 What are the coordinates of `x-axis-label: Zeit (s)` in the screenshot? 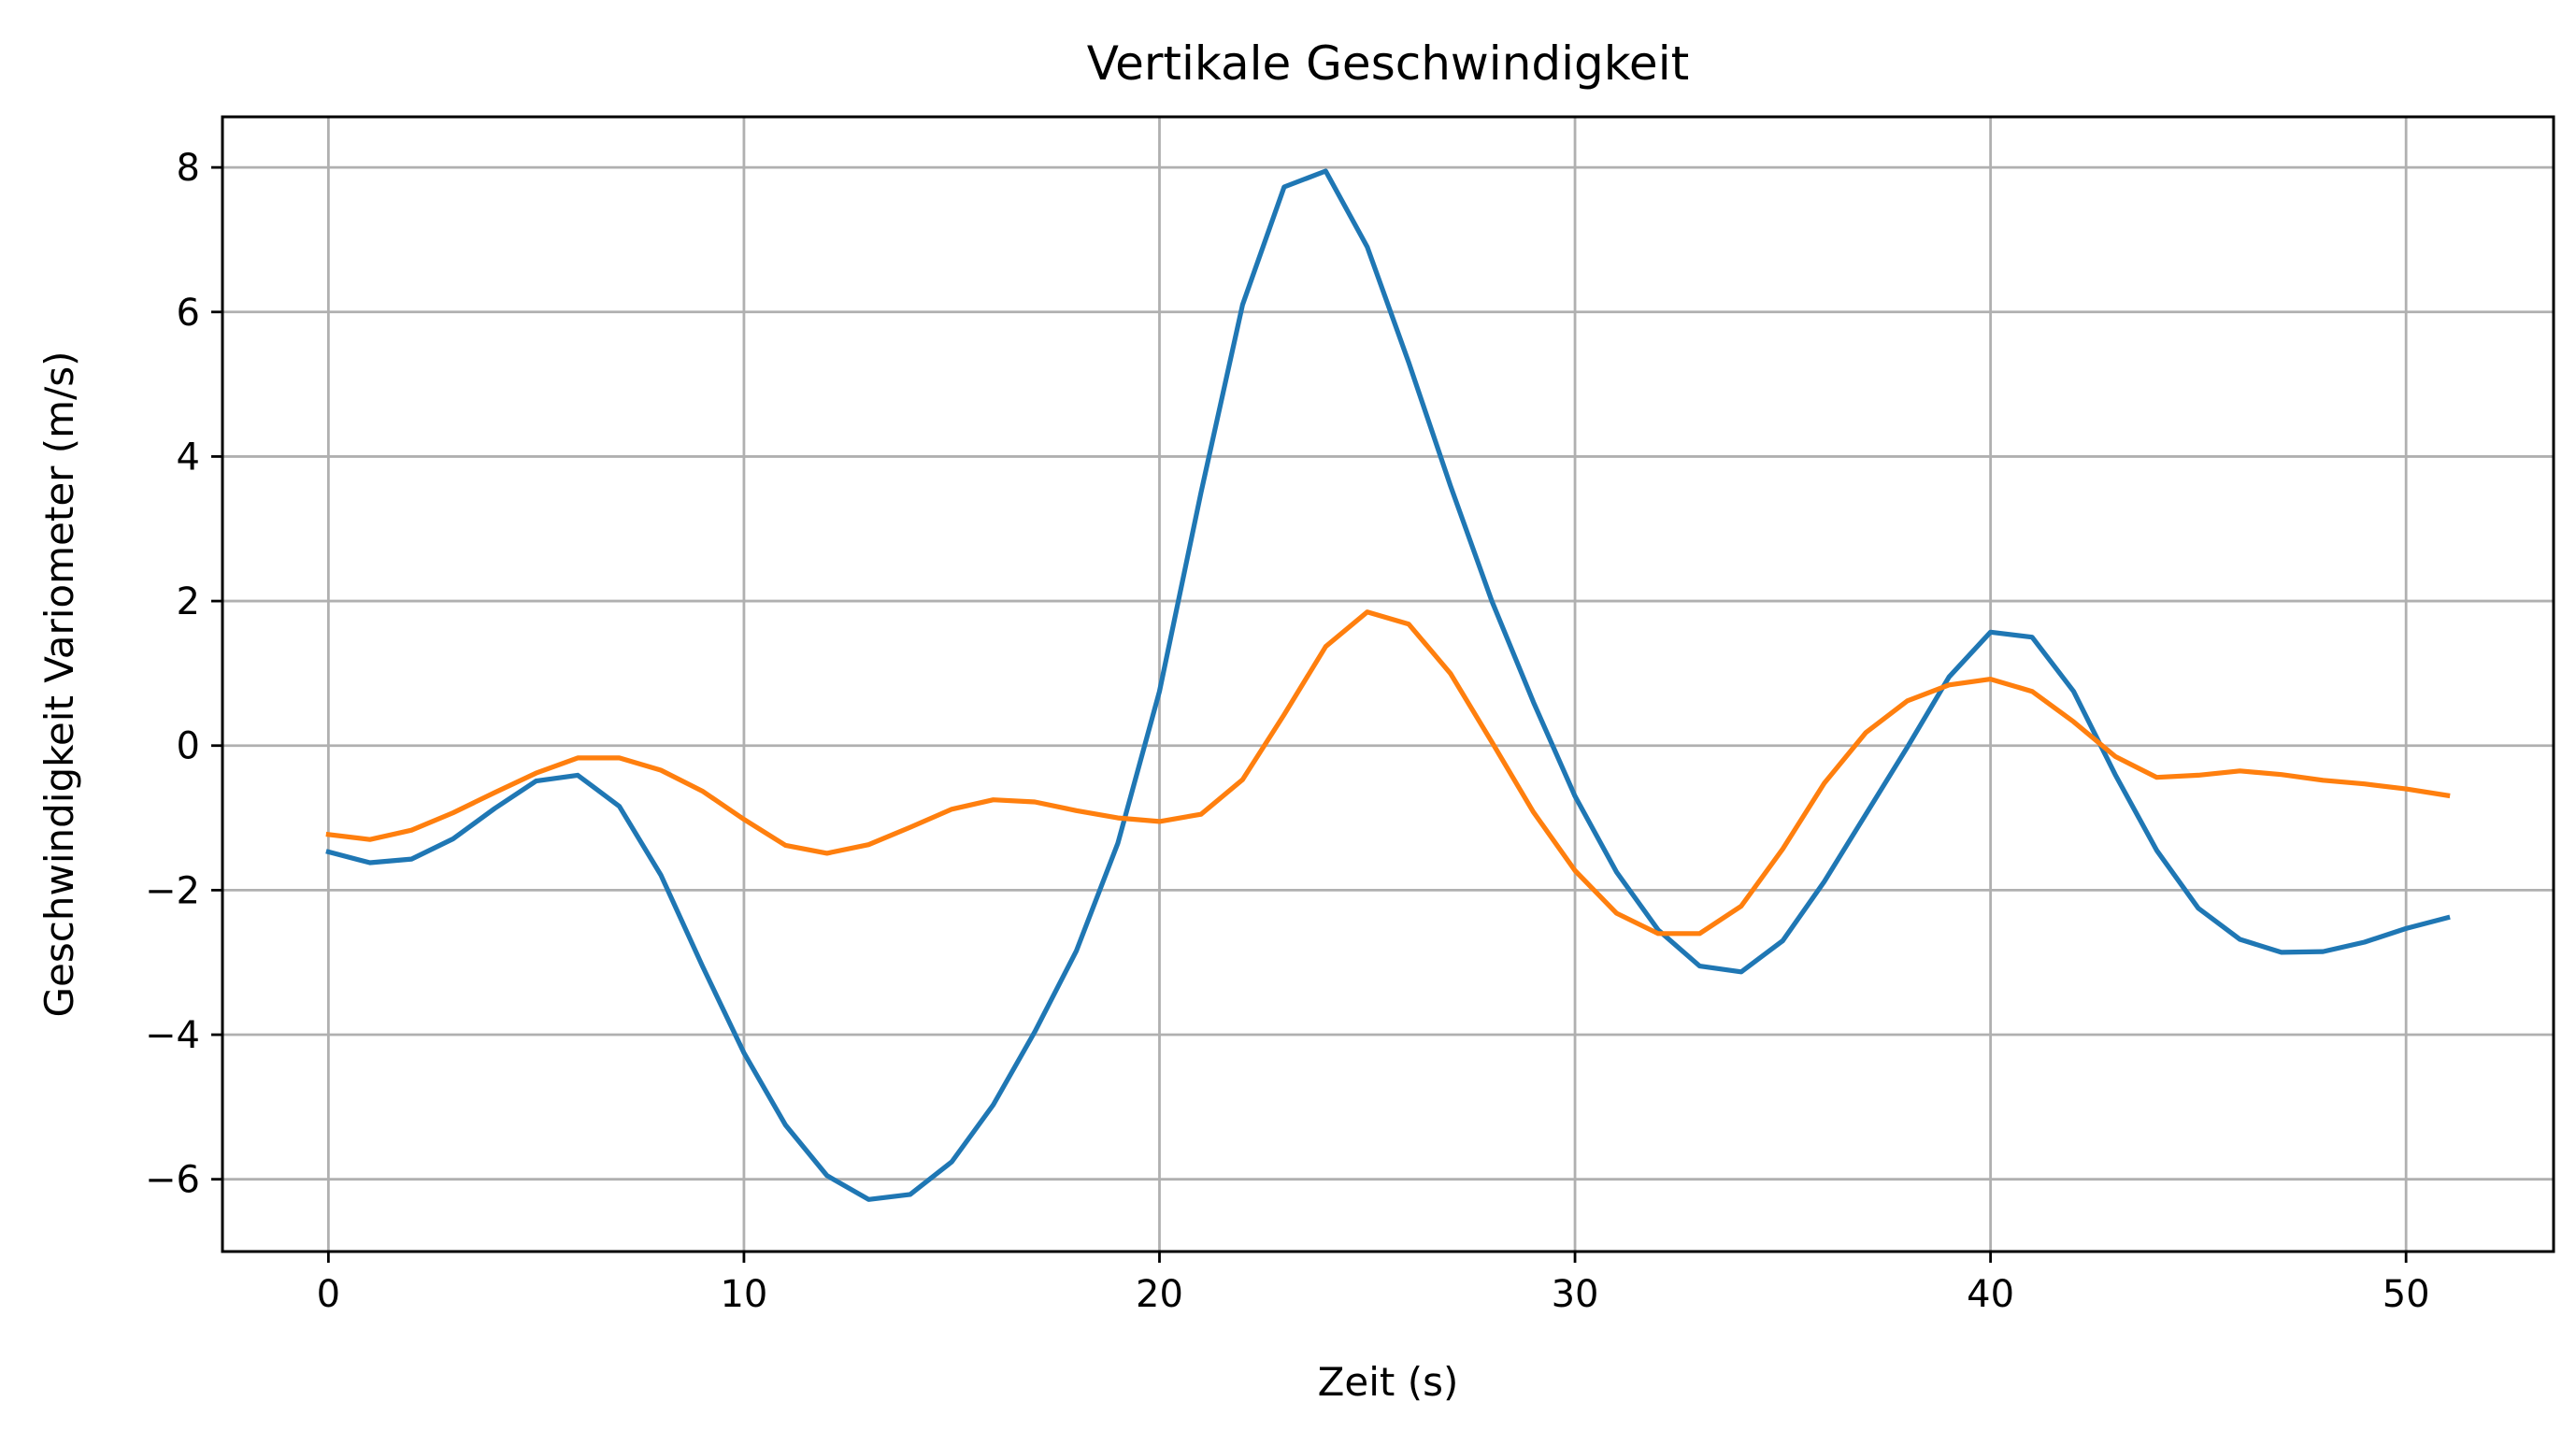 It's located at (1388, 1382).